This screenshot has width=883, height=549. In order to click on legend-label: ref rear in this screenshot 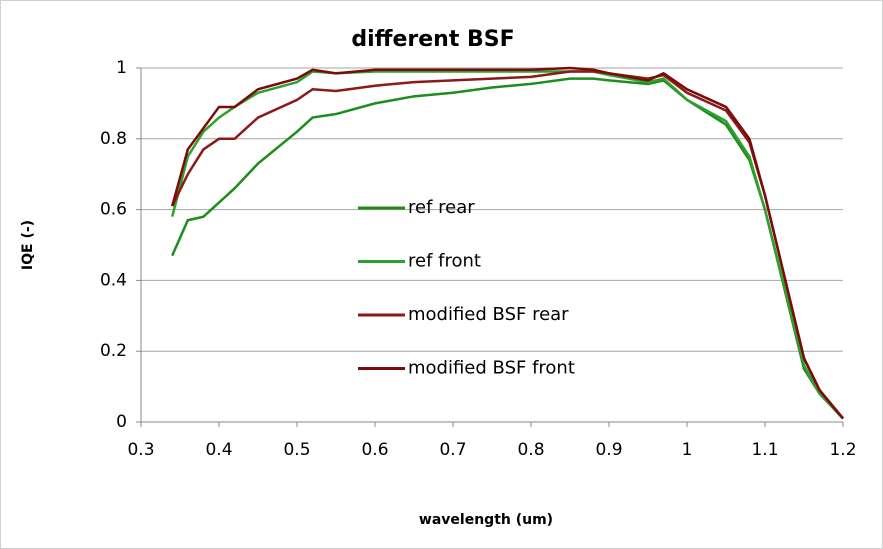, I will do `click(441, 207)`.